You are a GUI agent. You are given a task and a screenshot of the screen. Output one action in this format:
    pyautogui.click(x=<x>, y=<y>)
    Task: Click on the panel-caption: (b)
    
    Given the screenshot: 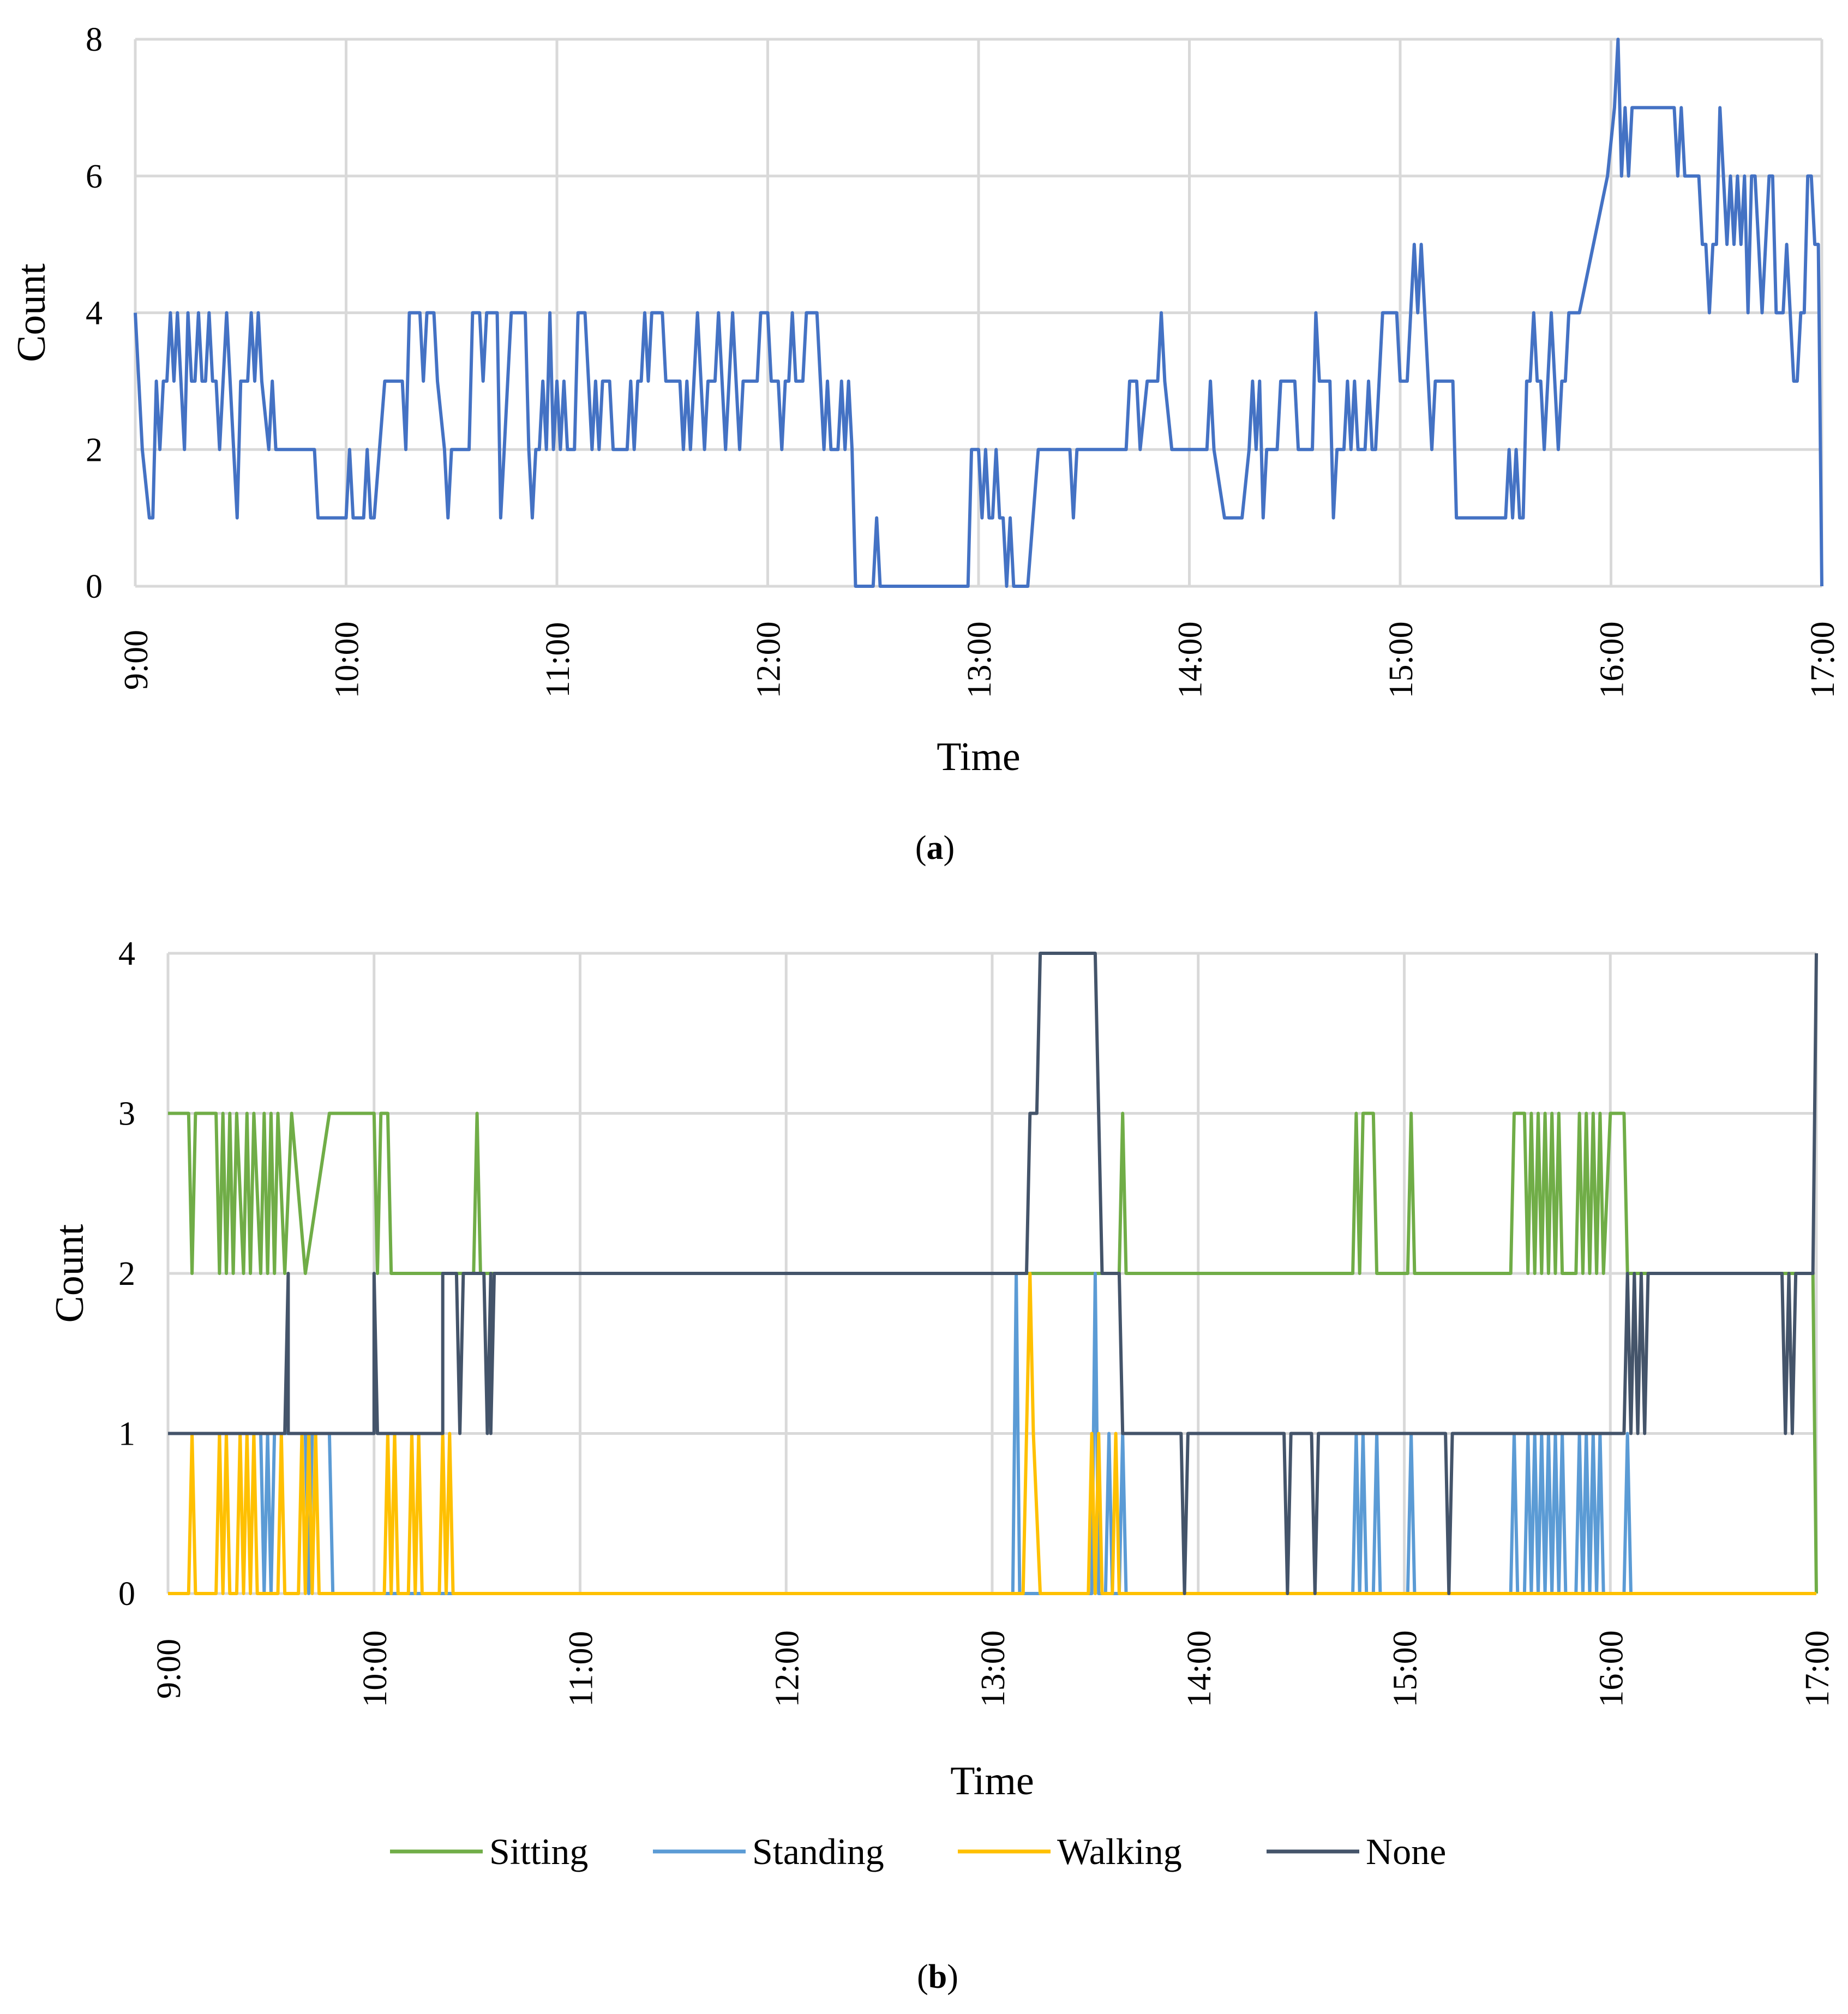 What is the action you would take?
    pyautogui.click(x=937, y=1977)
    